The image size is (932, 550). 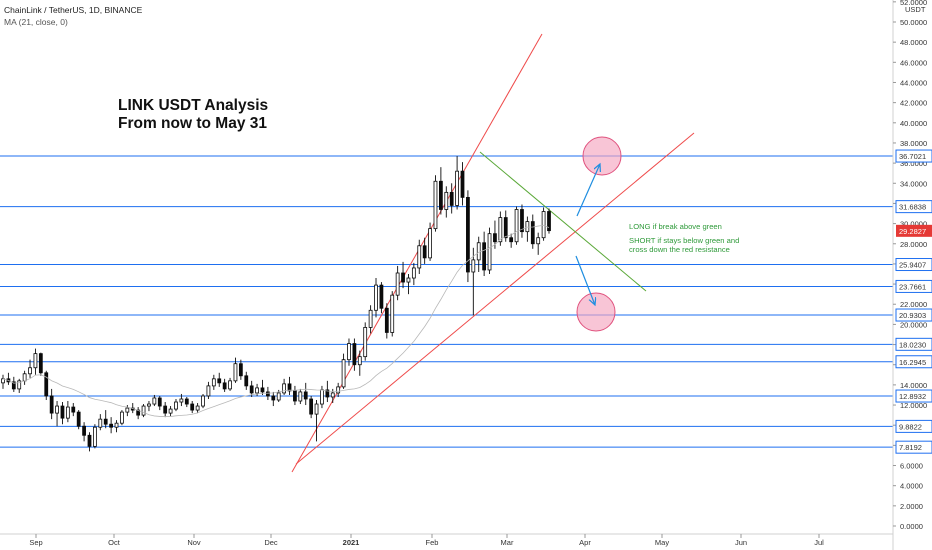 What do you see at coordinates (913, 3) in the screenshot?
I see `y-tick-label: 52.0000` at bounding box center [913, 3].